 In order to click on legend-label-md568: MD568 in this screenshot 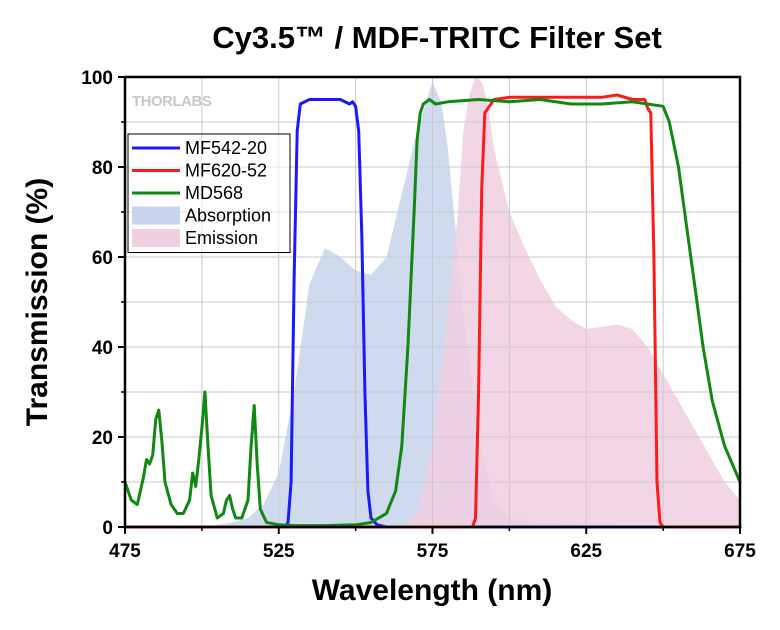, I will do `click(214, 193)`.